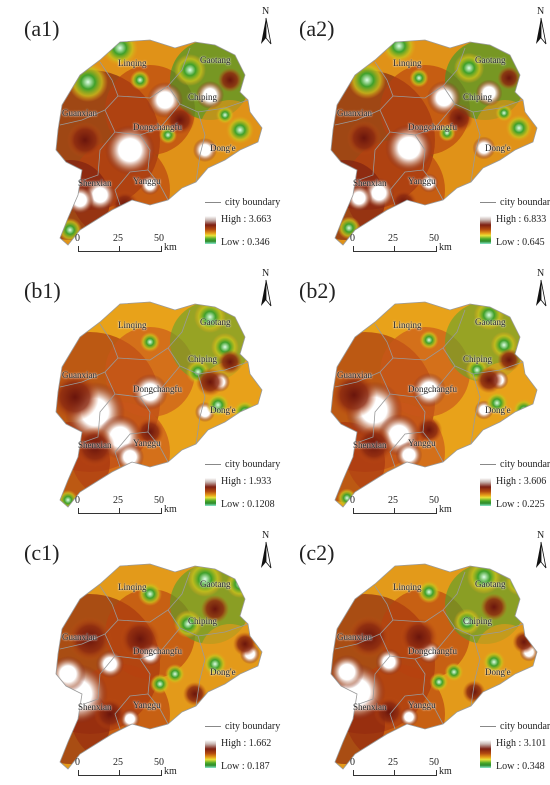 The width and height of the screenshot is (550, 785). I want to click on legend-low-label: Low : 0.348, so click(520, 766).